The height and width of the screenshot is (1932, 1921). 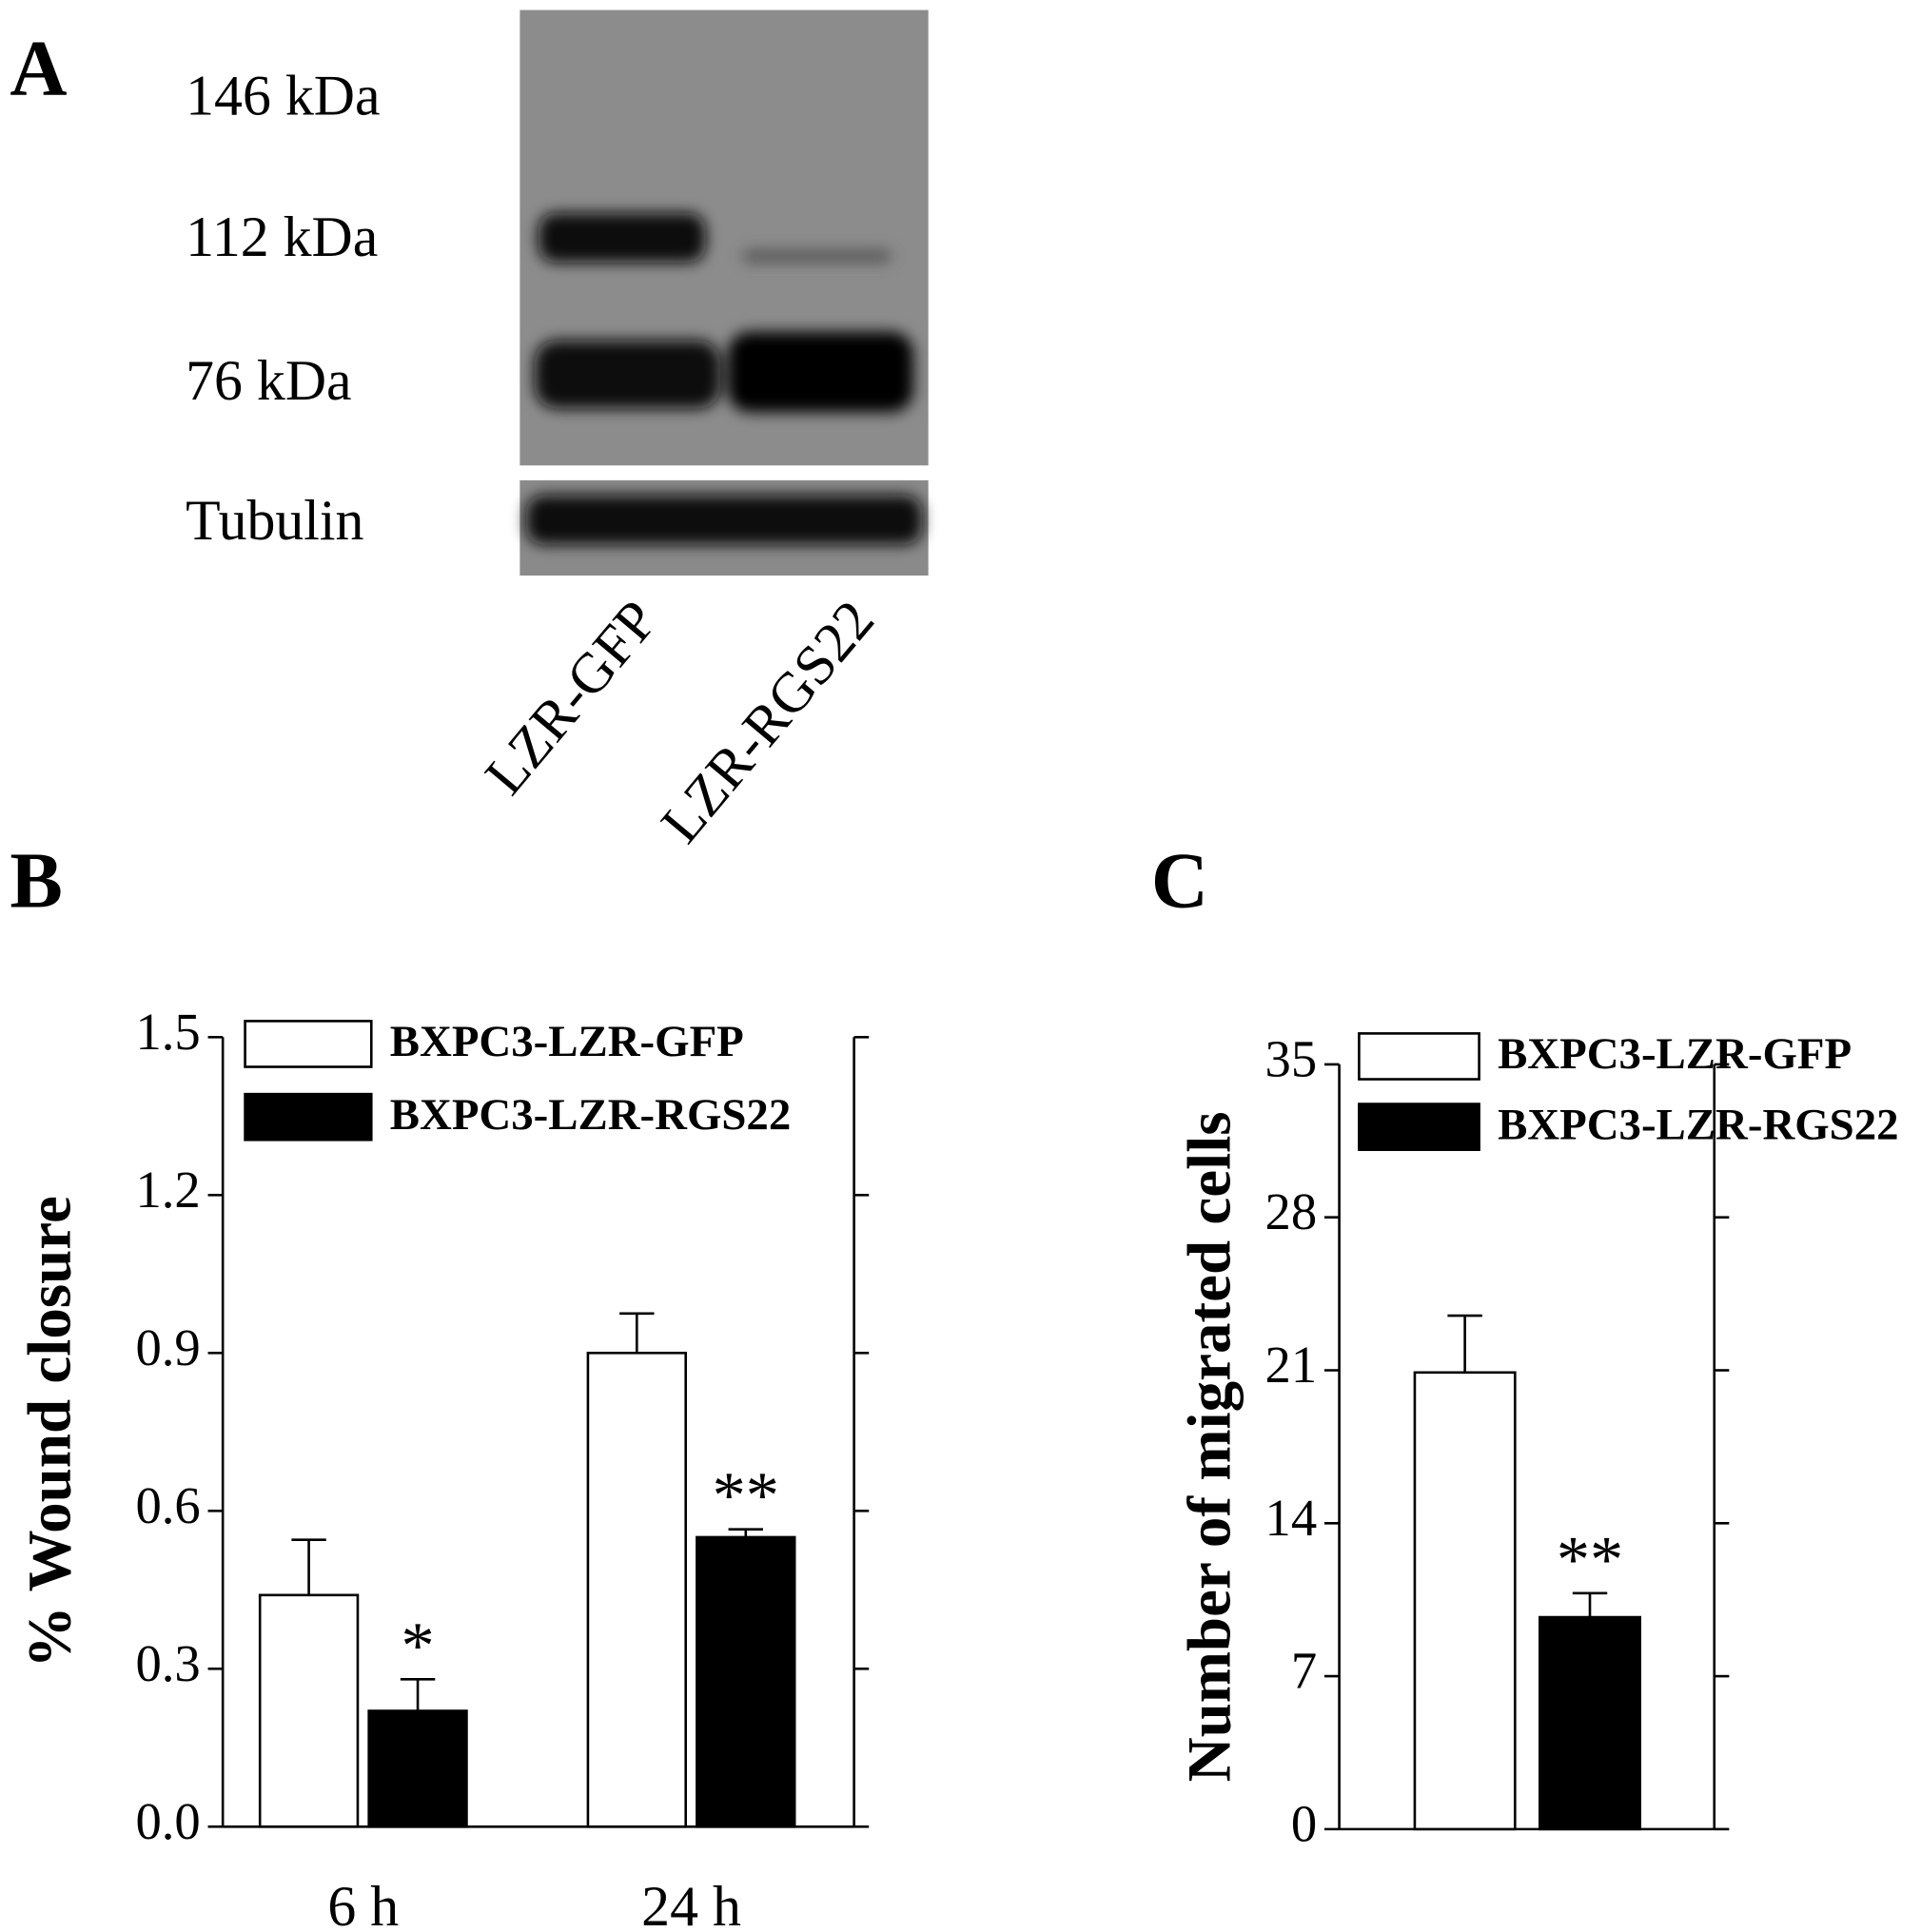 I want to click on lane-label: LZR-GFP, so click(x=571, y=698).